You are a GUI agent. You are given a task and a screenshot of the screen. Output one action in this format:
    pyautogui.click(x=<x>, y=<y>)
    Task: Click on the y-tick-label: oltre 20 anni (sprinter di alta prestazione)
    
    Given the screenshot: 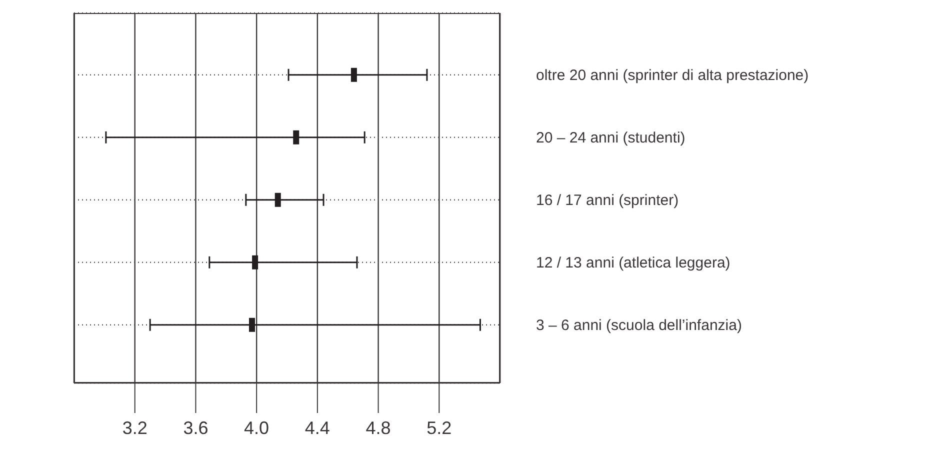 What is the action you would take?
    pyautogui.click(x=672, y=75)
    